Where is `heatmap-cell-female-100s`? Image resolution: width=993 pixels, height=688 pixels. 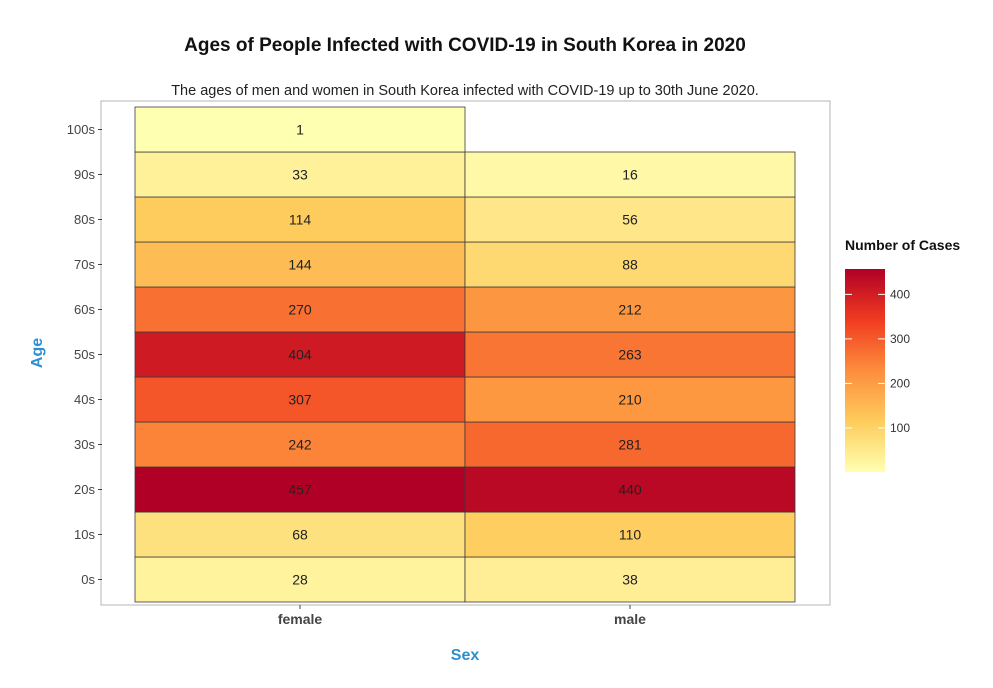
heatmap-cell-female-100s is located at coordinates (300, 129).